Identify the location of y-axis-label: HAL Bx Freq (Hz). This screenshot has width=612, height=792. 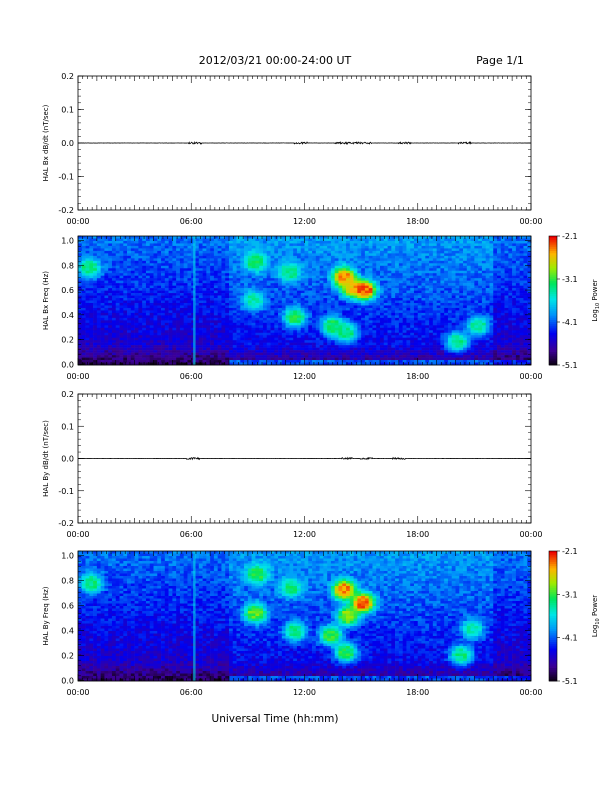
(46, 300).